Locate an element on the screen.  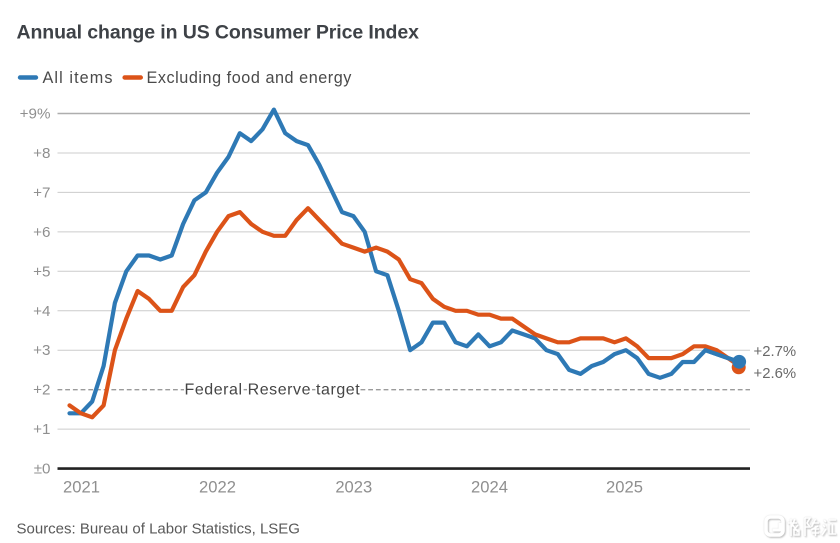
svg-text: +5 is located at coordinates (41, 271).